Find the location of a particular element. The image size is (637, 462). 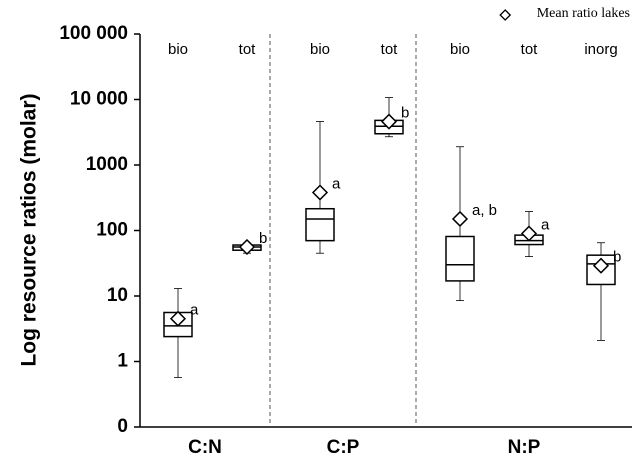

group-label: C:N is located at coordinates (205, 447).